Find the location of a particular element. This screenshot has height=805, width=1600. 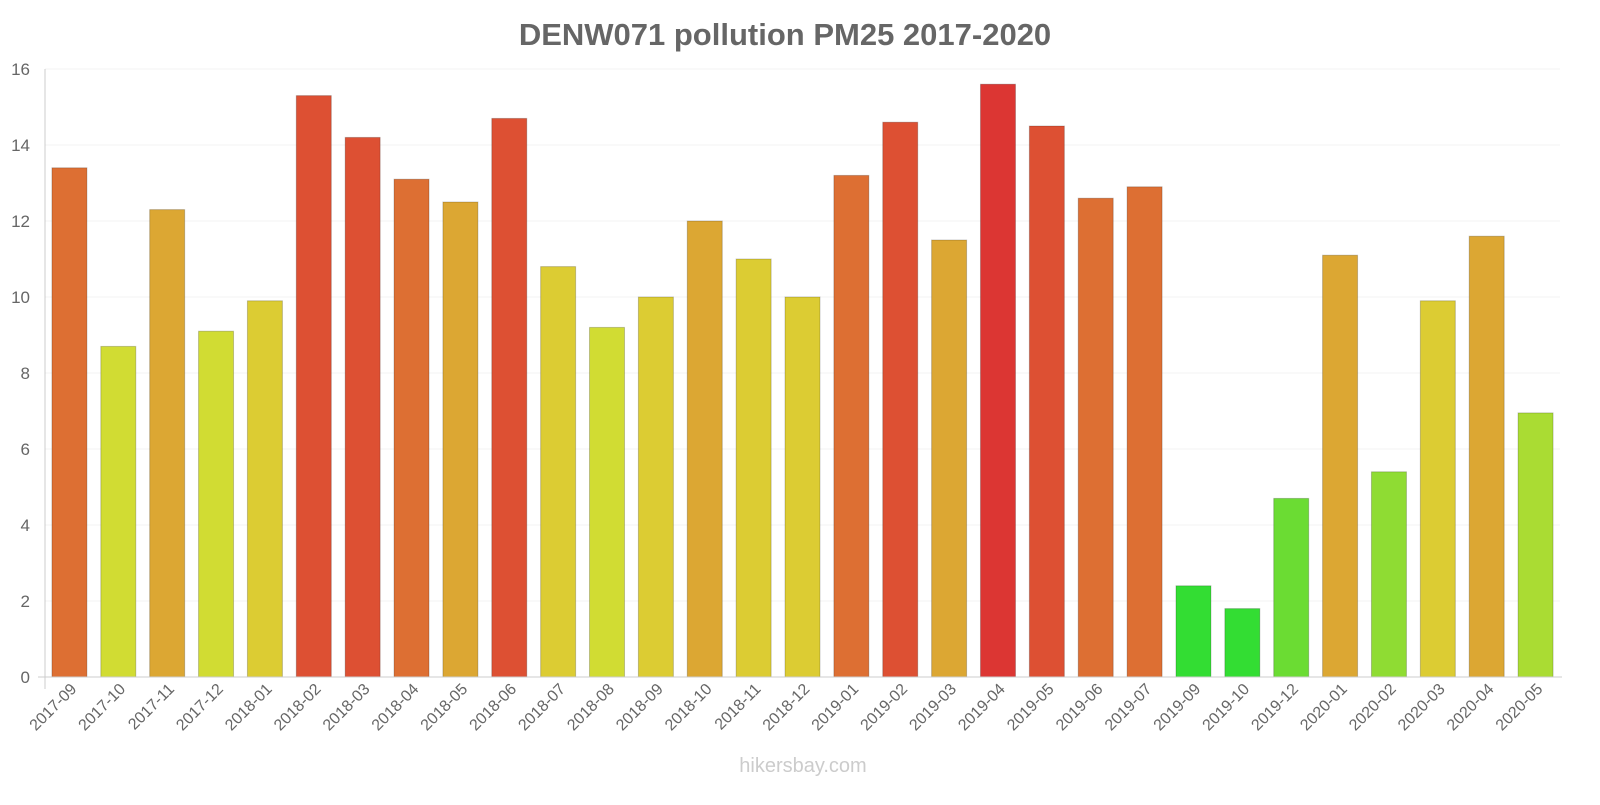

x-tick-label: 2018-11 is located at coordinates (738, 707).